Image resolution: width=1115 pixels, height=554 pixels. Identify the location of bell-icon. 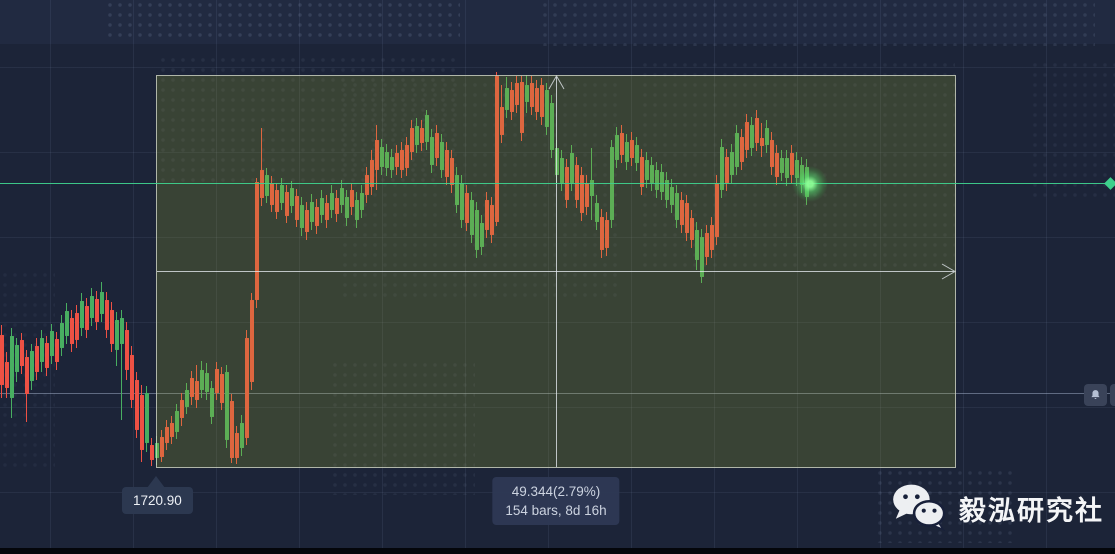
(1095, 394).